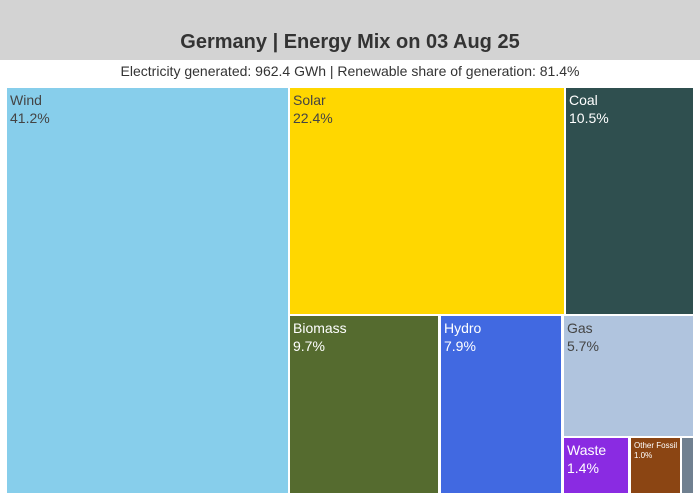  What do you see at coordinates (501, 404) in the screenshot?
I see `treemap-tile-hydro: Hydro 7.9%` at bounding box center [501, 404].